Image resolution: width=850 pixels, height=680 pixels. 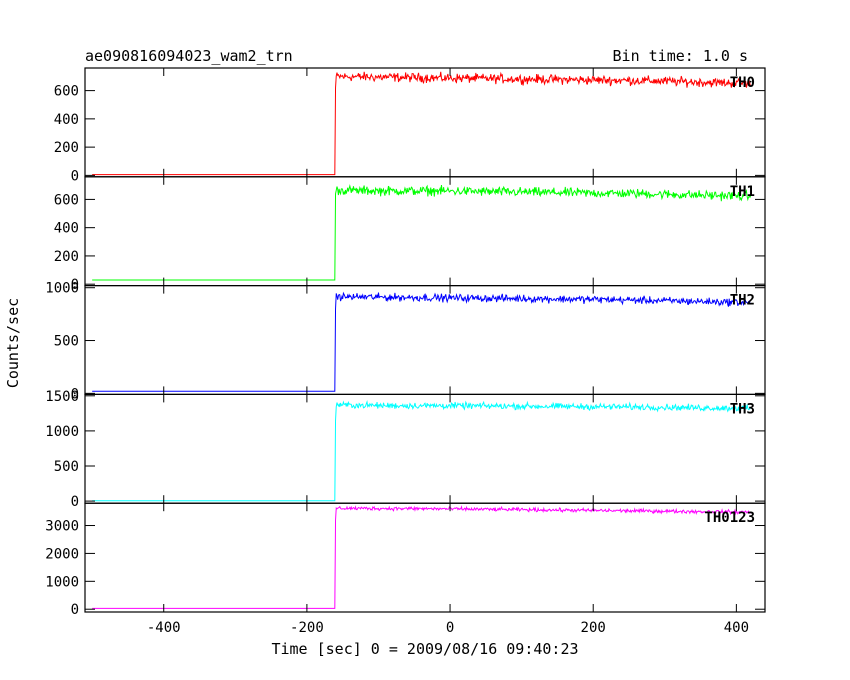 I want to click on x-axis-title: Time [sec] 0 = 2009/08/16 09:40:23, so click(x=424, y=649).